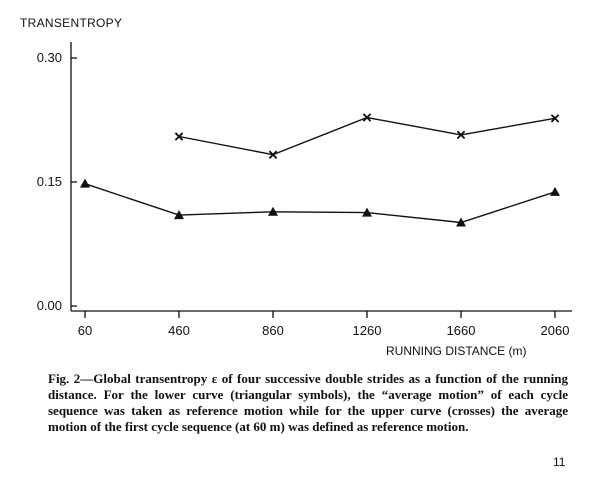 This screenshot has height=486, width=597. What do you see at coordinates (179, 330) in the screenshot?
I see `x-tick-label: 460` at bounding box center [179, 330].